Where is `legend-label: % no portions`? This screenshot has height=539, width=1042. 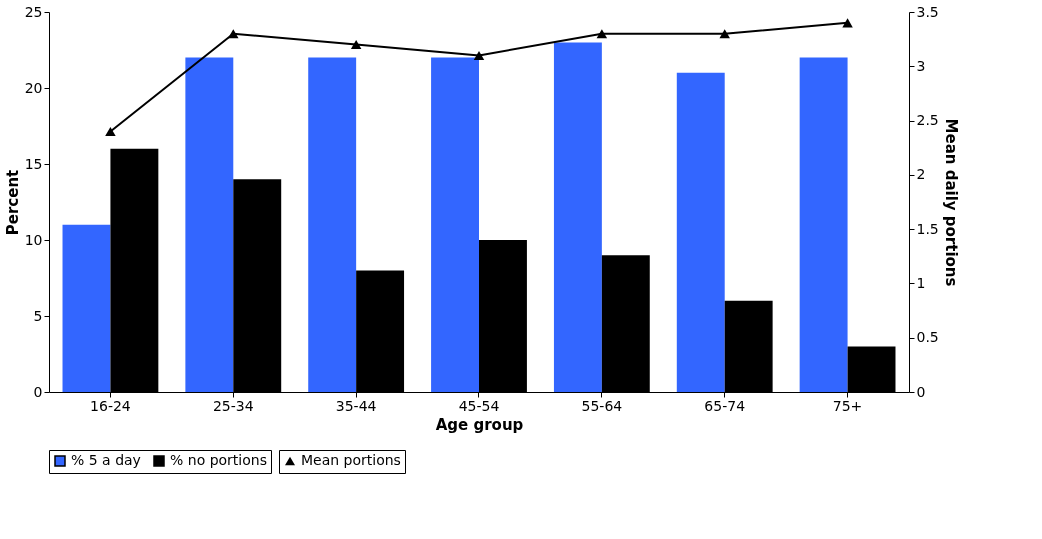 legend-label: % no portions is located at coordinates (218, 460).